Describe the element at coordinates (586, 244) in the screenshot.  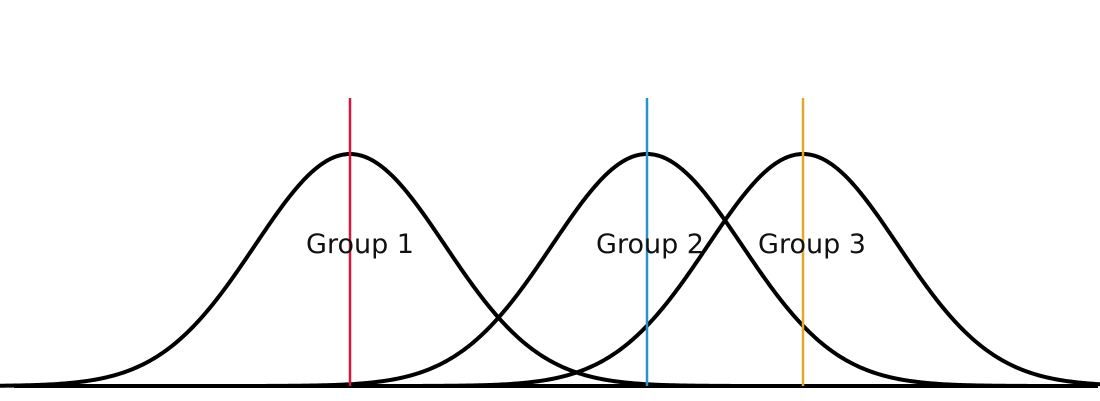
I see `labels-layer: Group 1 Group 2 Group 3` at that location.